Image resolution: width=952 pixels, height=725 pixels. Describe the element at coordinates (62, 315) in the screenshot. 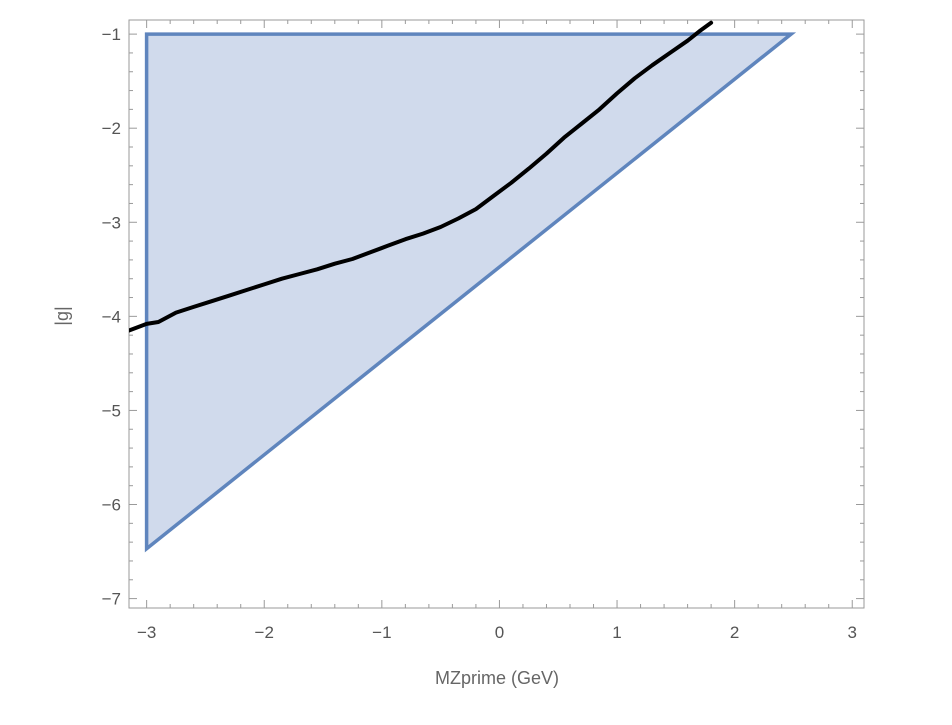

I see `y-axis-title: |g|` at that location.